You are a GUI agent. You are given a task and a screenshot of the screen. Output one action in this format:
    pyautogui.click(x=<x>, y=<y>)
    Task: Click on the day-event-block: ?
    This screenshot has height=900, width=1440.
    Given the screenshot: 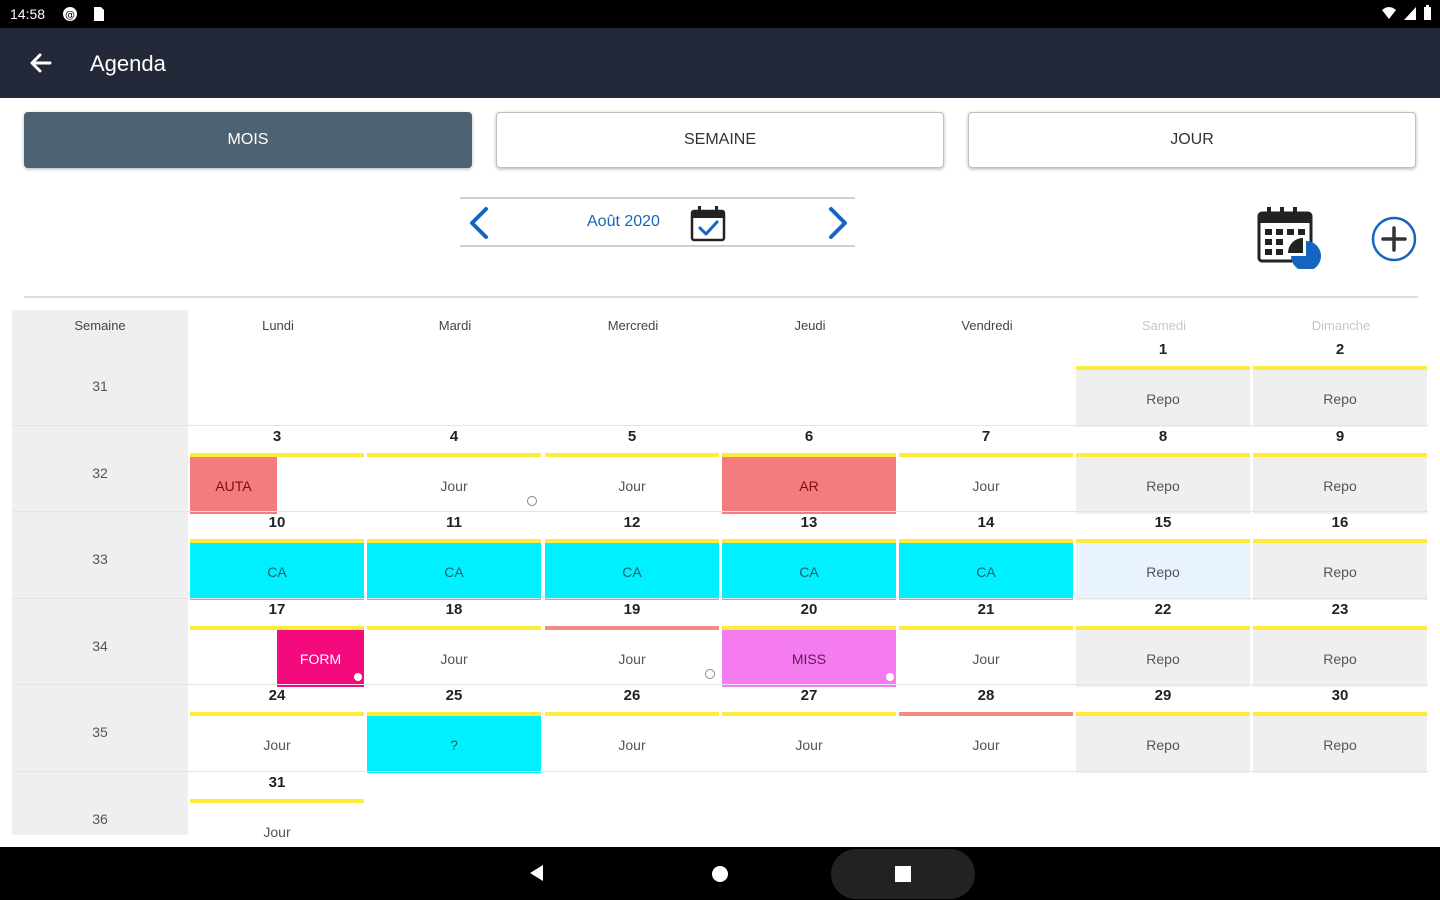 What is the action you would take?
    pyautogui.click(x=454, y=744)
    